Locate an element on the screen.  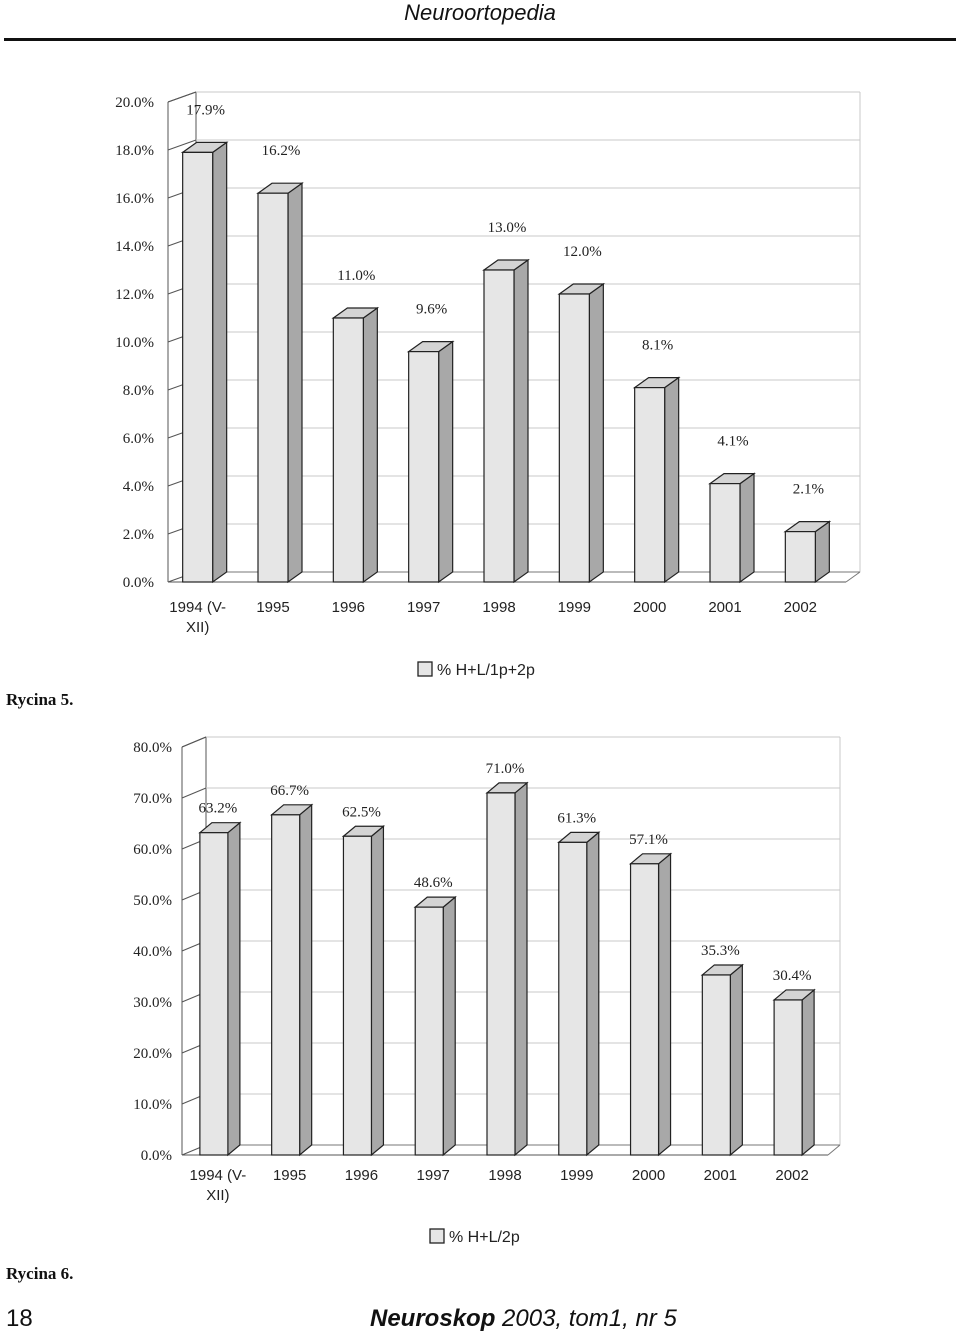
figure-caption-rycina-5: Rycina 5. is located at coordinates (40, 699).